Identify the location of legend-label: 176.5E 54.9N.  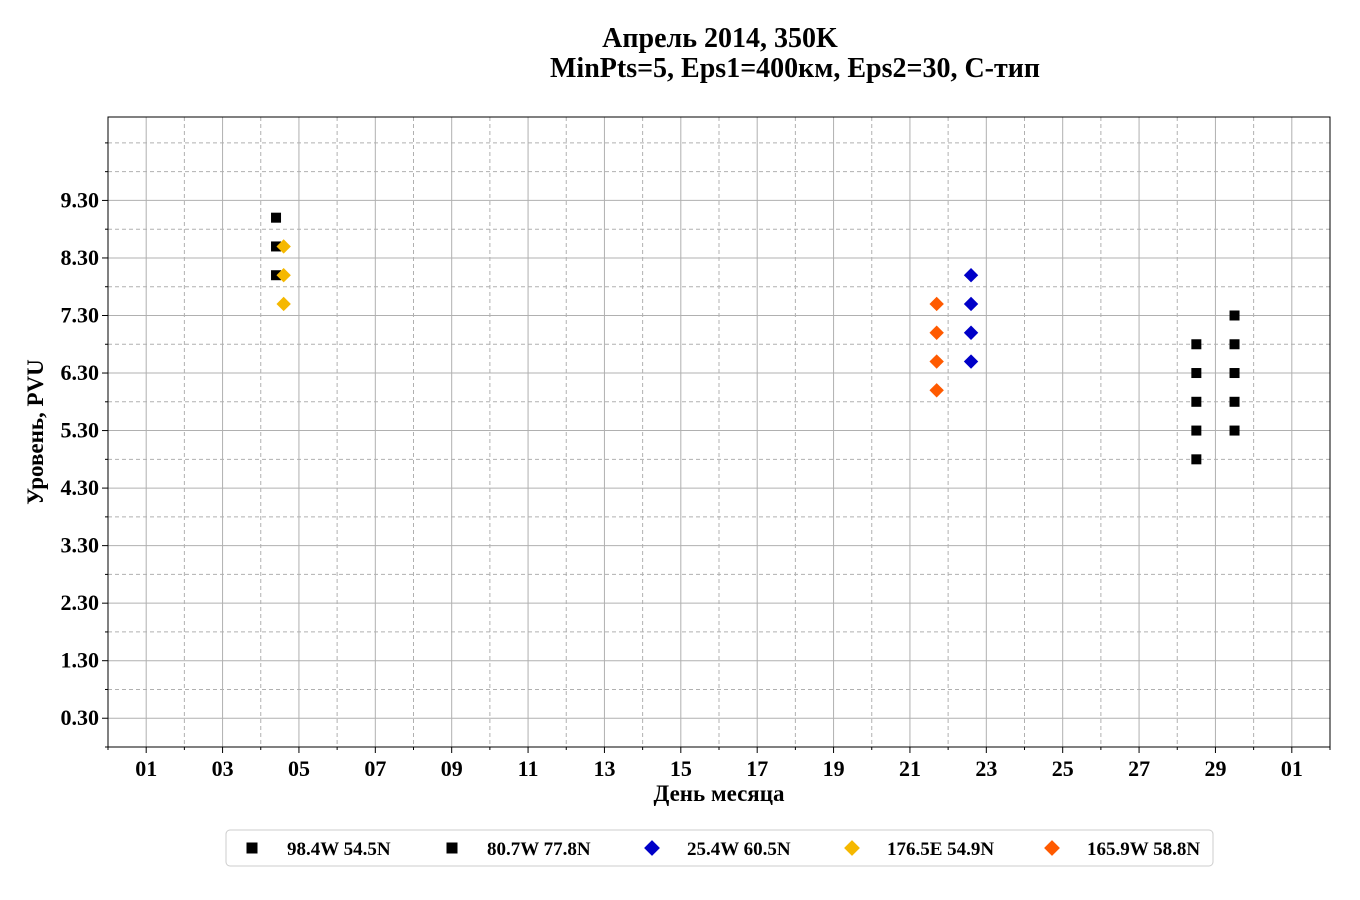
(940, 849).